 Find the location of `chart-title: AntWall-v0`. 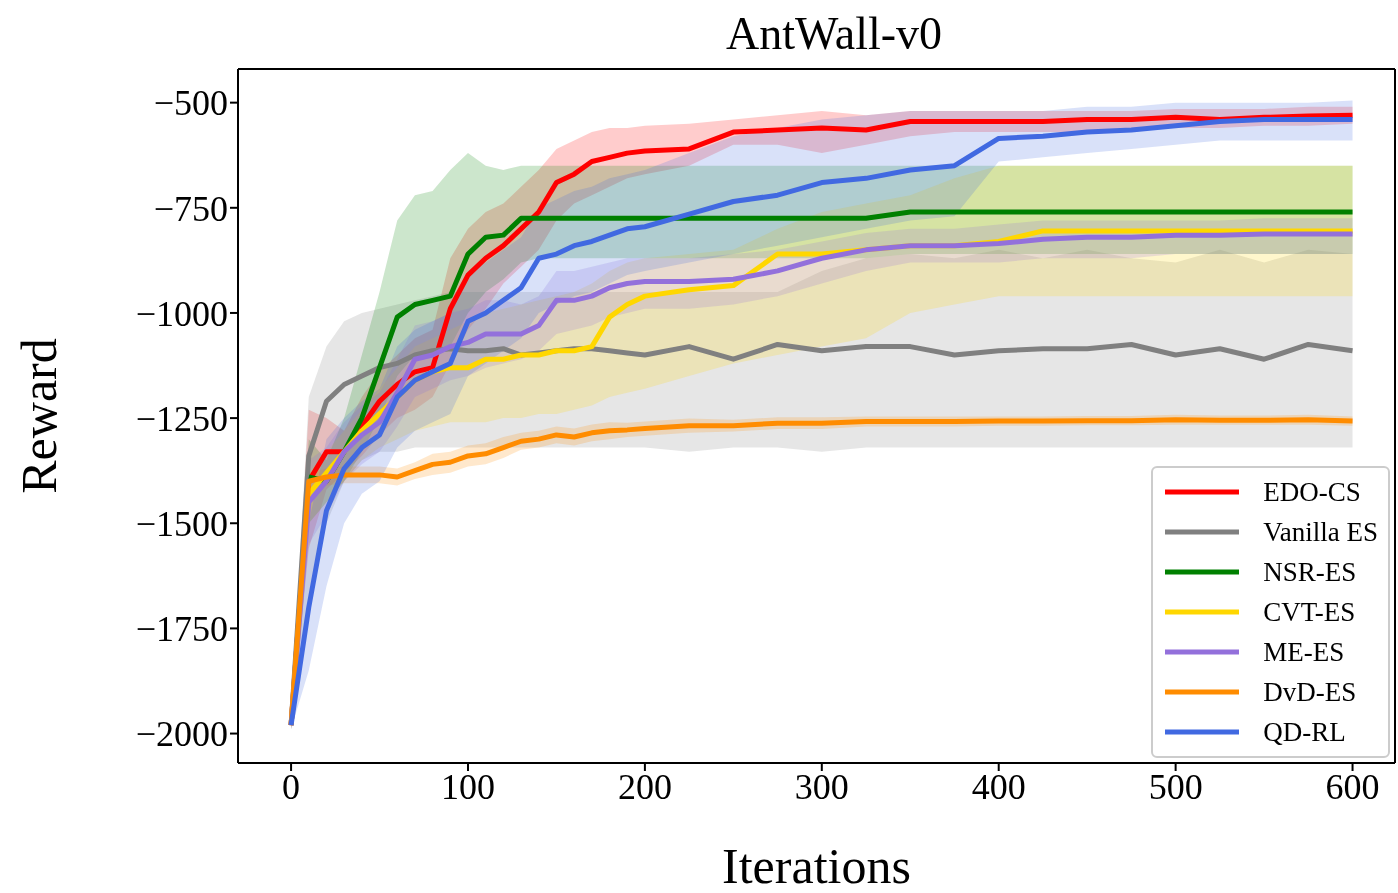

chart-title: AntWall-v0 is located at coordinates (834, 34).